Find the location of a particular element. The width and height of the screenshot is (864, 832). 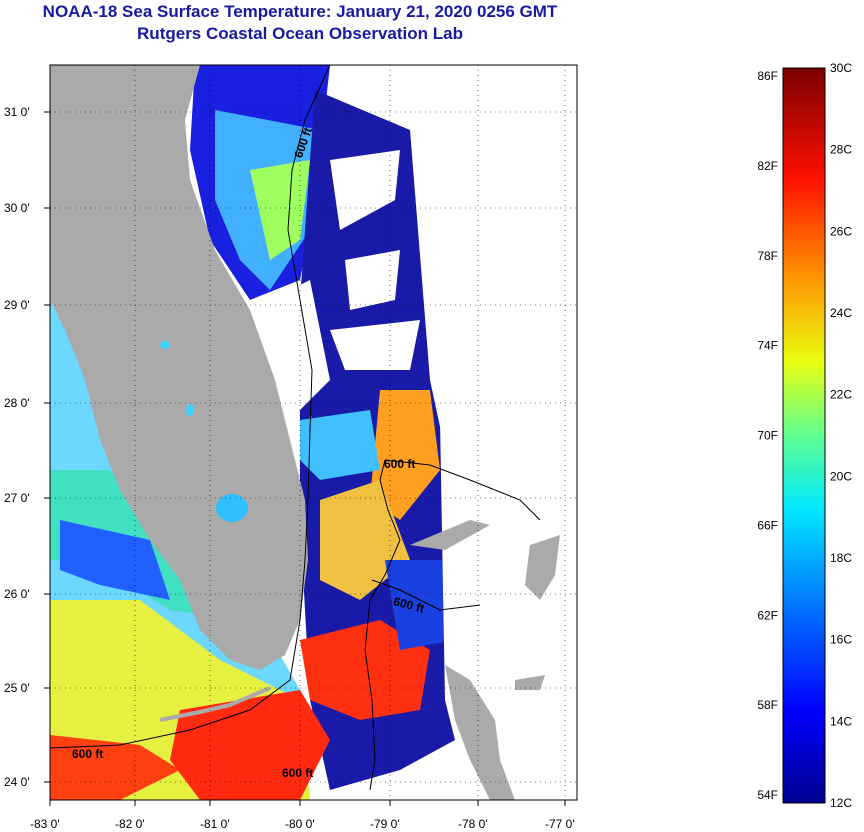

colorbar-celsius-label: 18C is located at coordinates (841, 558).